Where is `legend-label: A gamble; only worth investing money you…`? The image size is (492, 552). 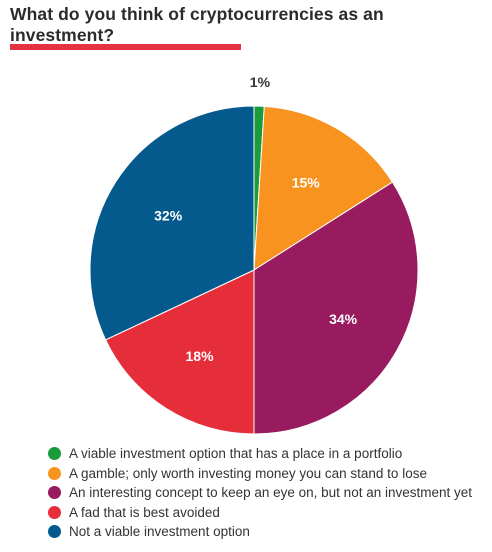 legend-label: A gamble; only worth investing money you… is located at coordinates (248, 473).